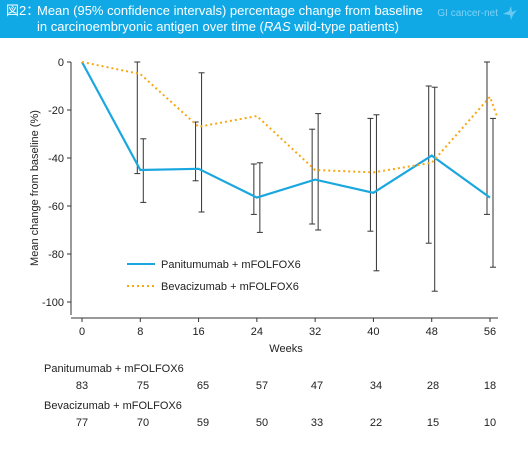  I want to click on x-tick-label: 24, so click(257, 332).